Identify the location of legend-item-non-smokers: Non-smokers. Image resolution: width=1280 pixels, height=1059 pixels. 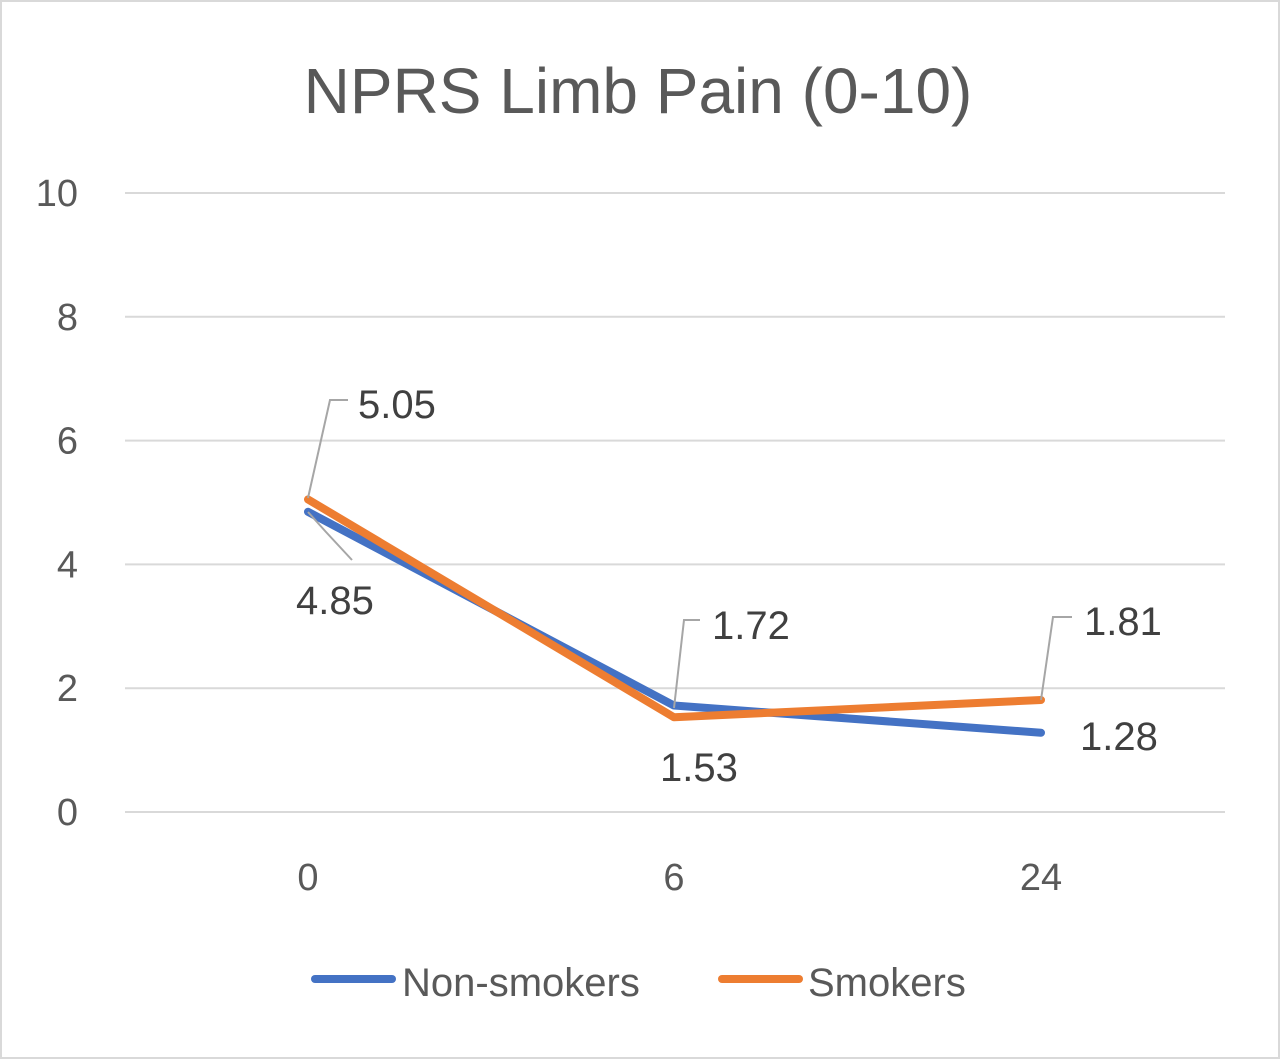
(475, 983).